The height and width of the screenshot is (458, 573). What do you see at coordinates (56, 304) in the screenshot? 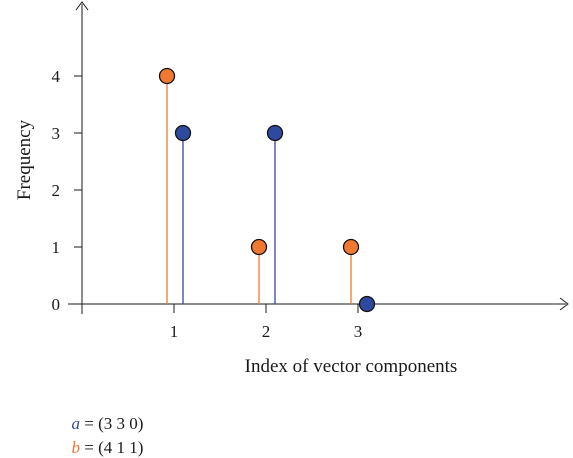
I see `y-tick-label: 0` at bounding box center [56, 304].